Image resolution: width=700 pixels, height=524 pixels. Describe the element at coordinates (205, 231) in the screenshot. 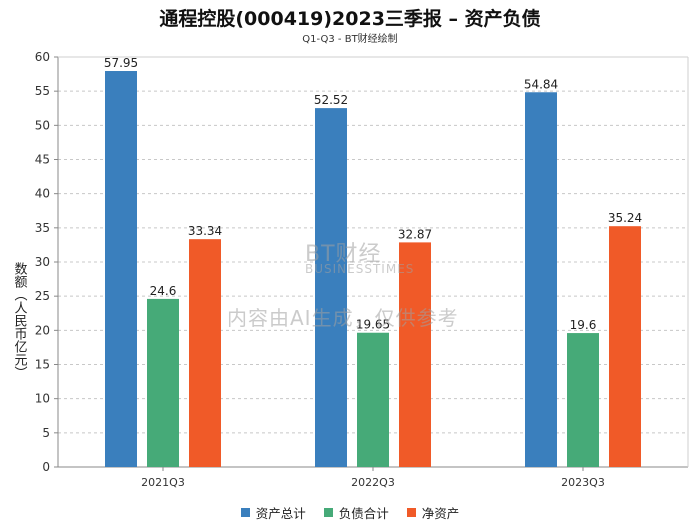

I see `bar-value-label: 33.34` at that location.